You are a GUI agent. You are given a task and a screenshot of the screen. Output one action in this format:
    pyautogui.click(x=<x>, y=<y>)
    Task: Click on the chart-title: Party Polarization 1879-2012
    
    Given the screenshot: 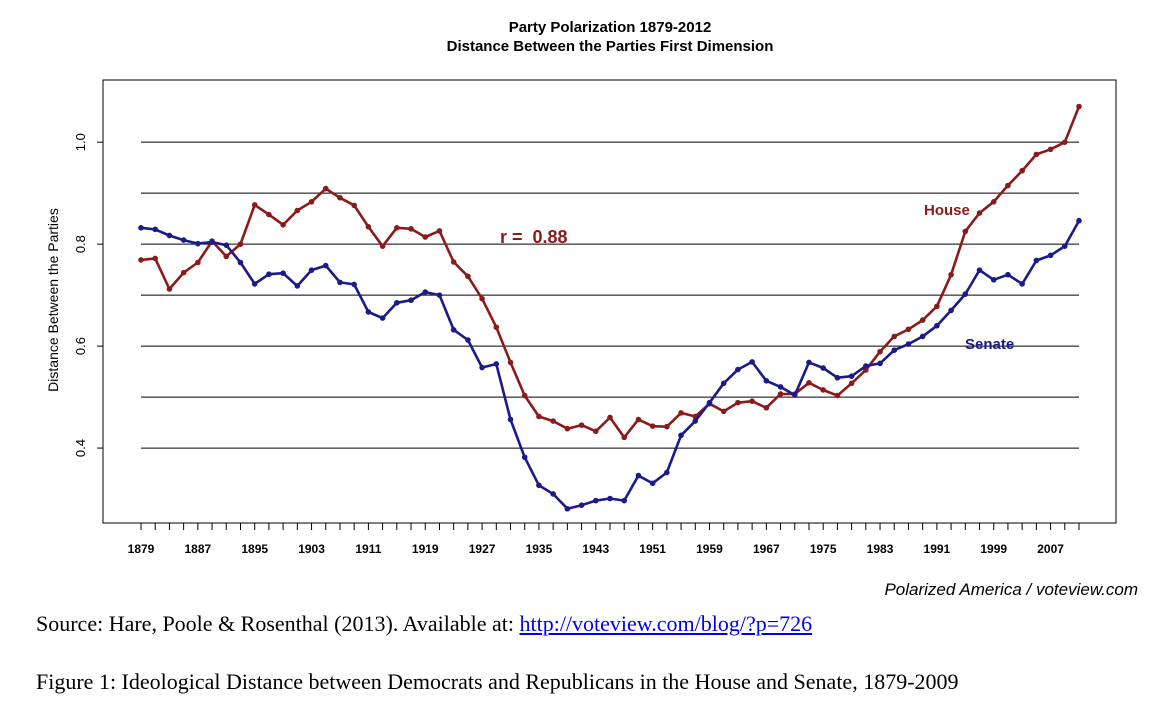 What is the action you would take?
    pyautogui.click(x=610, y=27)
    